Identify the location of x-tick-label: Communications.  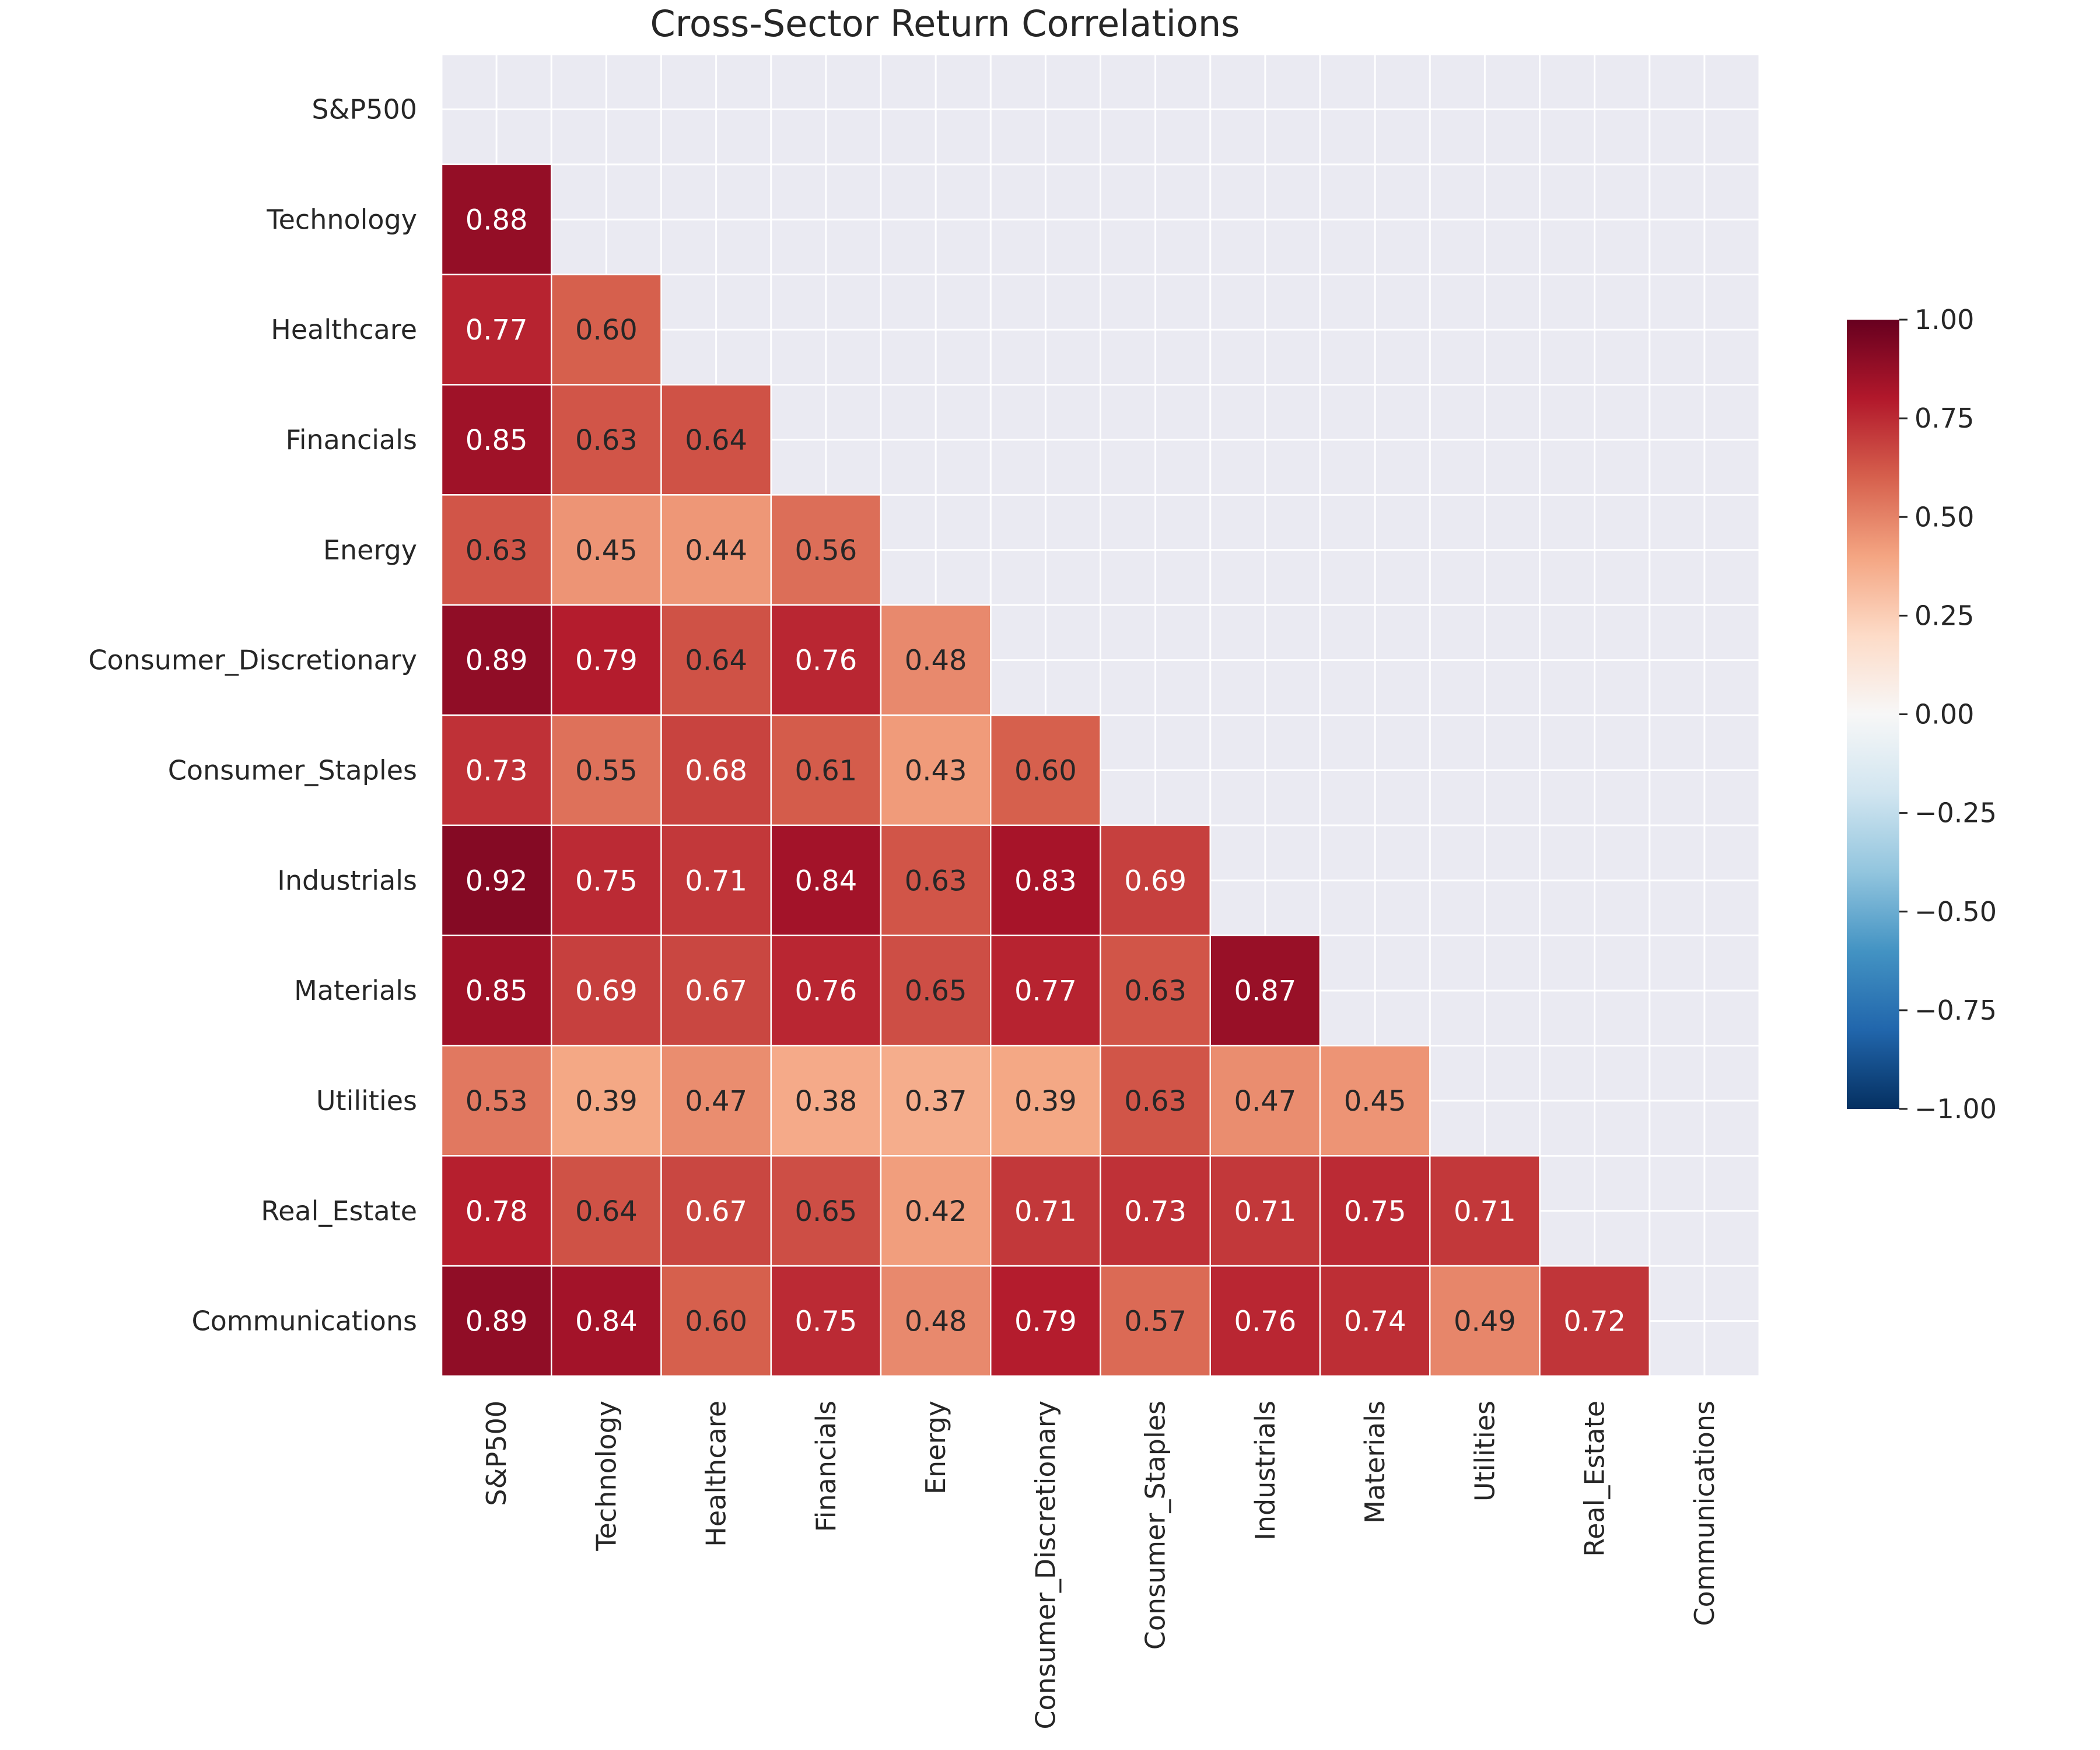
(1704, 1513).